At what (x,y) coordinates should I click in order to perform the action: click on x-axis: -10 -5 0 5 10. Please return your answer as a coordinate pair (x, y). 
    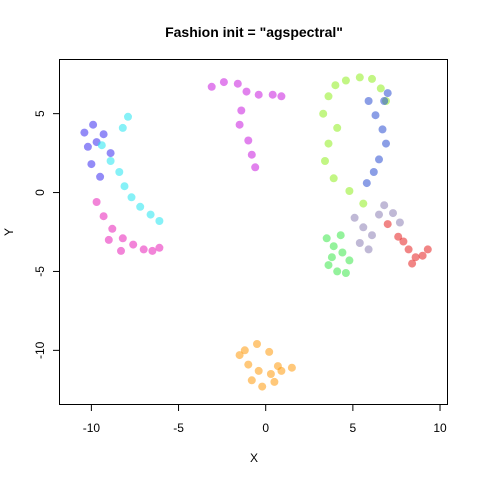
    Looking at the image, I should click on (265, 419).